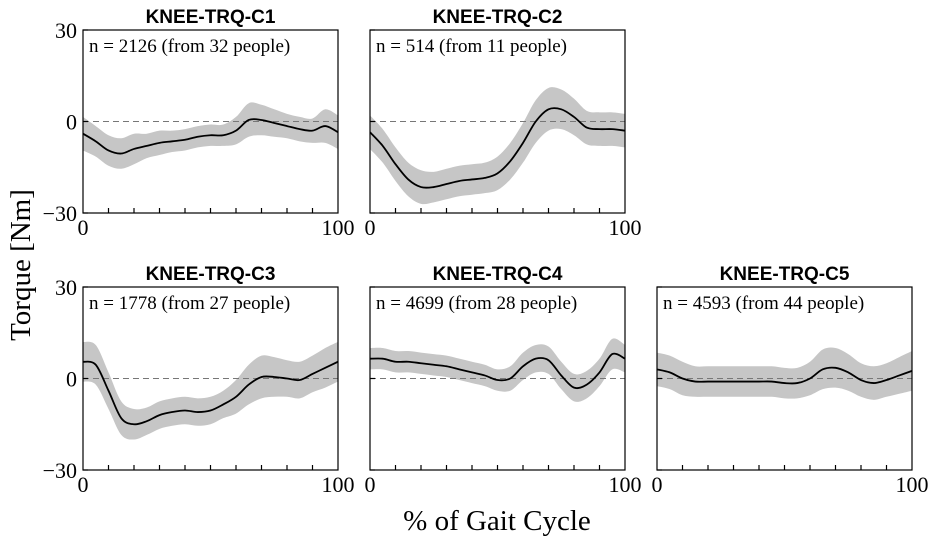 The width and height of the screenshot is (932, 542). What do you see at coordinates (497, 521) in the screenshot?
I see `x-axis-label: % of Gait Cycle` at bounding box center [497, 521].